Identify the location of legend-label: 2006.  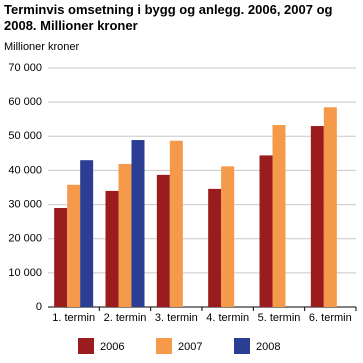
(112, 347).